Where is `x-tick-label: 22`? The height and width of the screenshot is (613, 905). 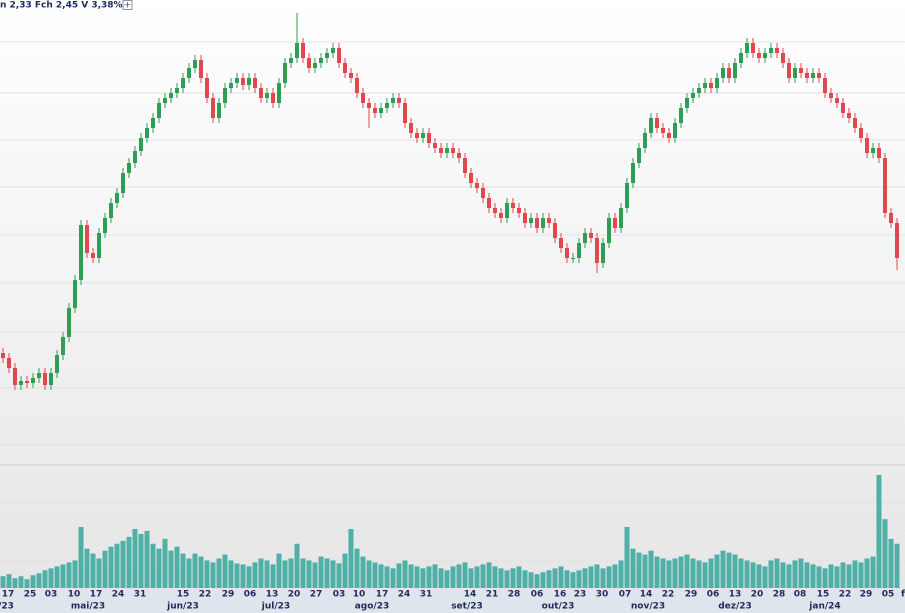 x-tick-label: 22 is located at coordinates (845, 595).